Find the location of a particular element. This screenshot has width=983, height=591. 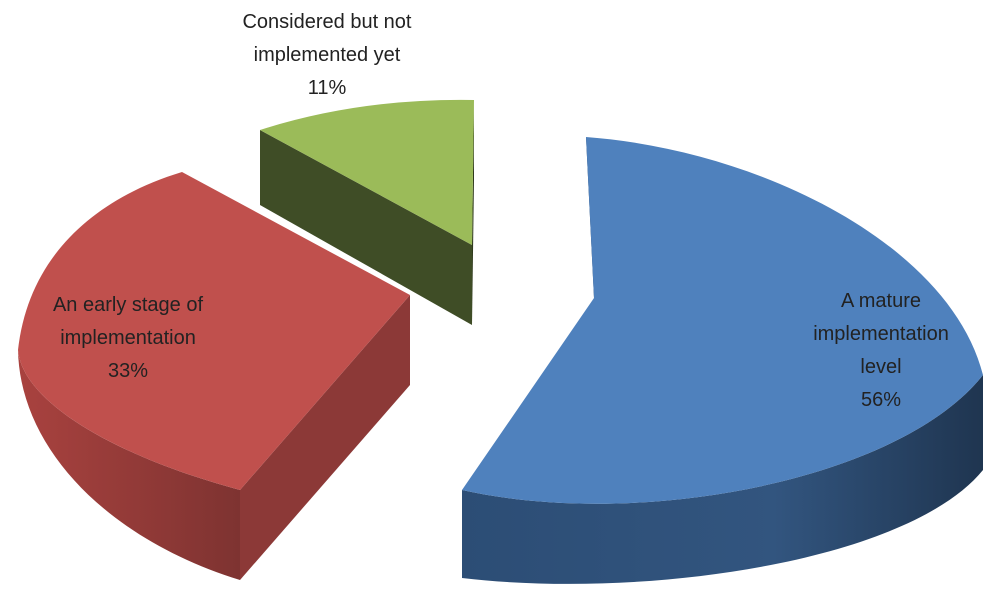

pie-slice-33-side-inner is located at coordinates (325, 437).